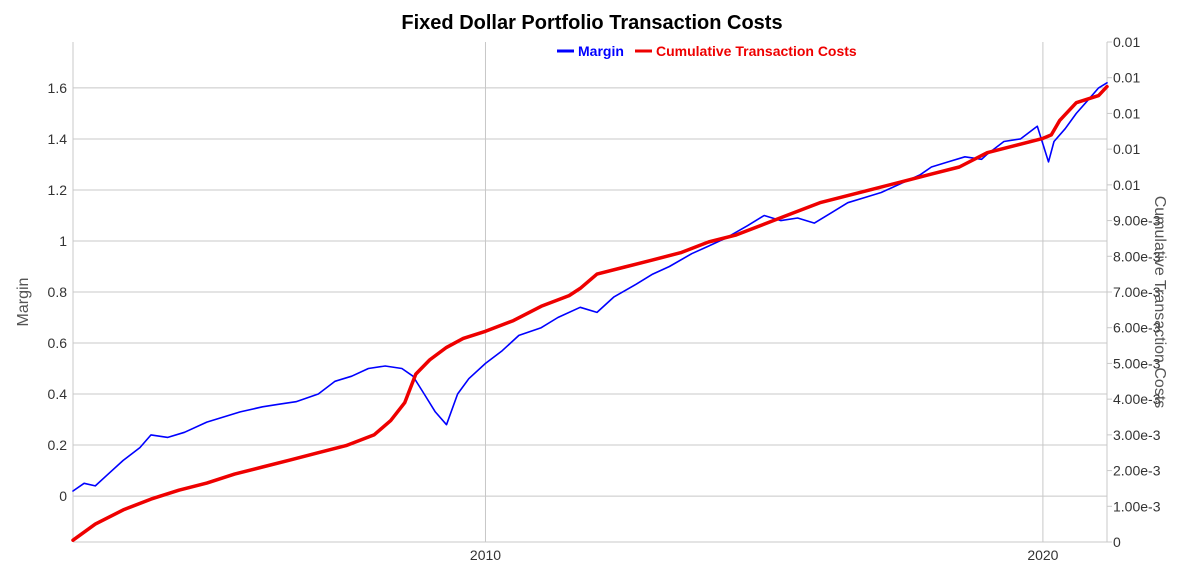  What do you see at coordinates (58, 139) in the screenshot?
I see `y-tick-label: 1.4` at bounding box center [58, 139].